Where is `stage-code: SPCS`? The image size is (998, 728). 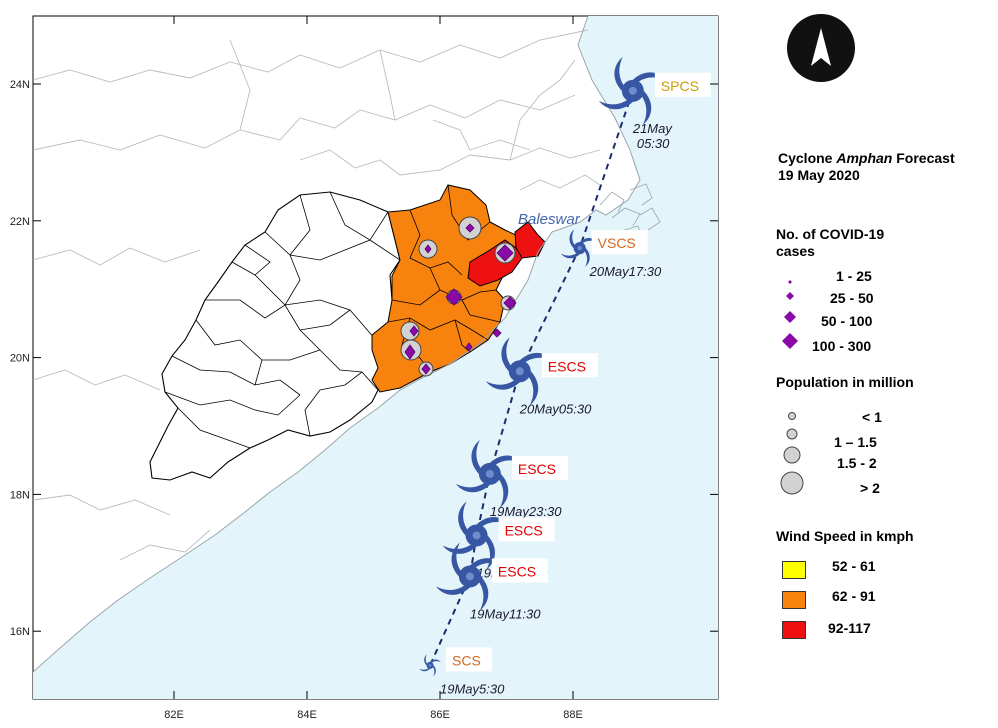
stage-code: SPCS is located at coordinates (680, 86).